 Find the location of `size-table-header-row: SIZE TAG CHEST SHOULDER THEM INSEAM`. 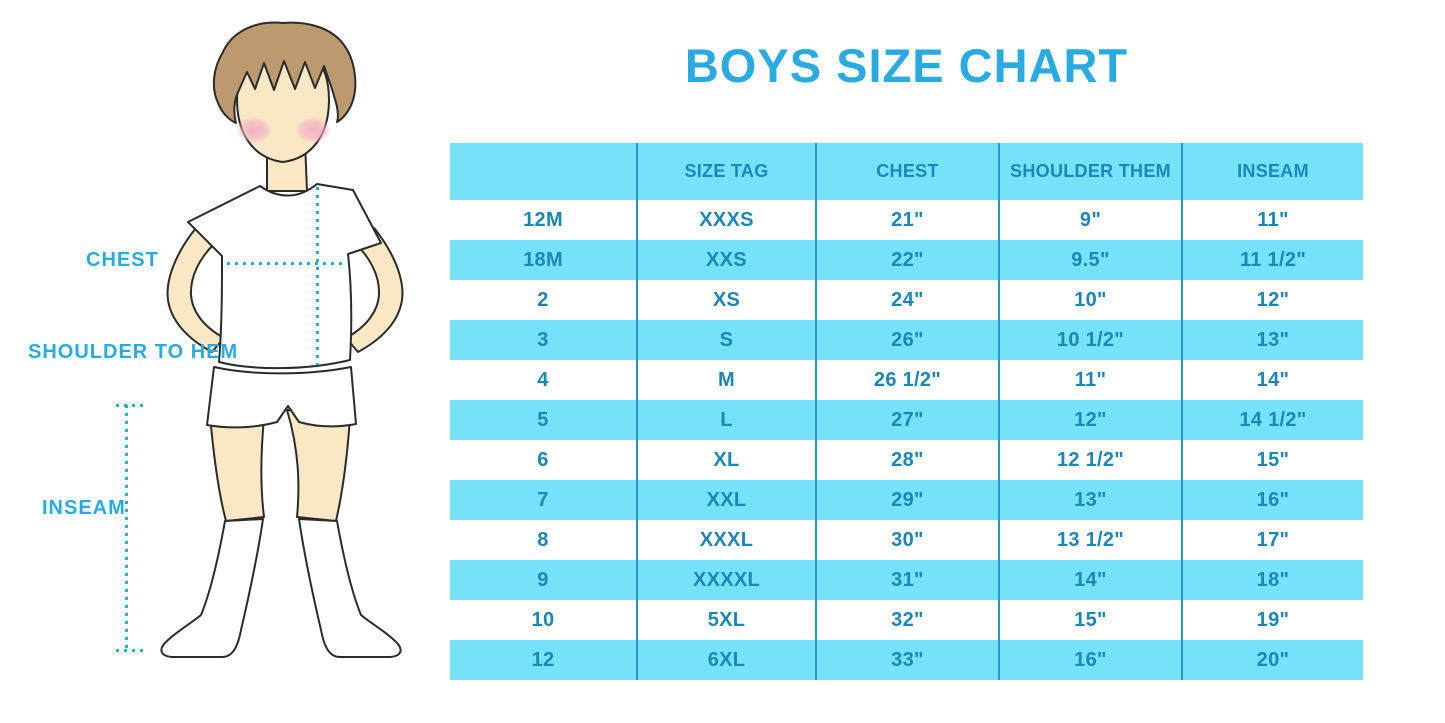

size-table-header-row: SIZE TAG CHEST SHOULDER THEM INSEAM is located at coordinates (906, 171).